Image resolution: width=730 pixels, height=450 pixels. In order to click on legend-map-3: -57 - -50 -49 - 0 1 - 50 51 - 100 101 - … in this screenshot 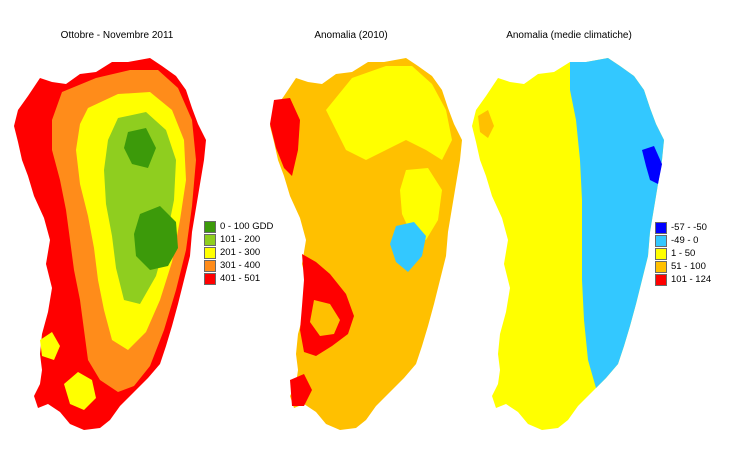, I will do `click(683, 253)`.